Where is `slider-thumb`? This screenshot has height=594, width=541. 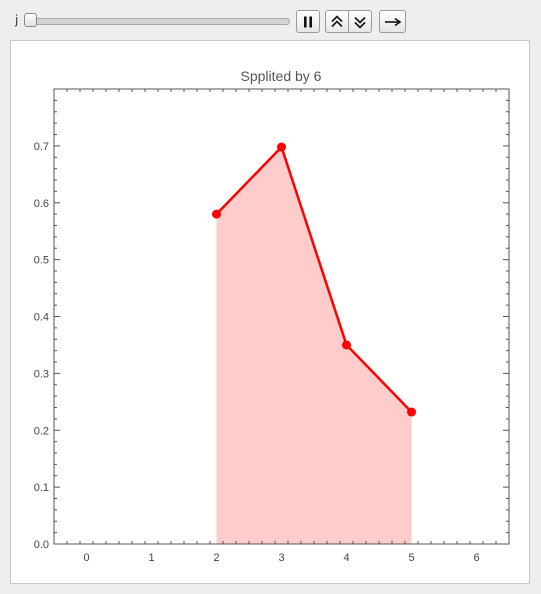 slider-thumb is located at coordinates (30, 20).